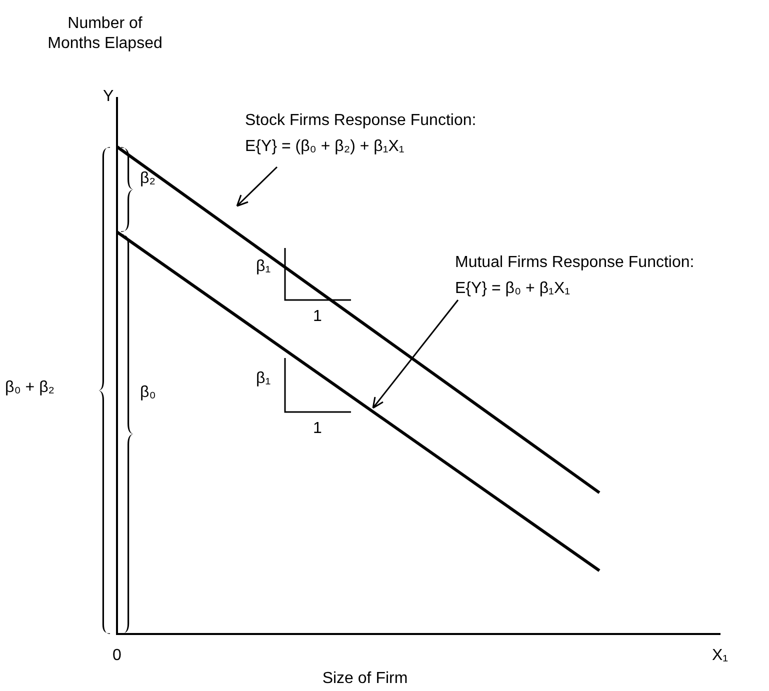  What do you see at coordinates (117, 655) in the screenshot?
I see `x-tick-label: 0` at bounding box center [117, 655].